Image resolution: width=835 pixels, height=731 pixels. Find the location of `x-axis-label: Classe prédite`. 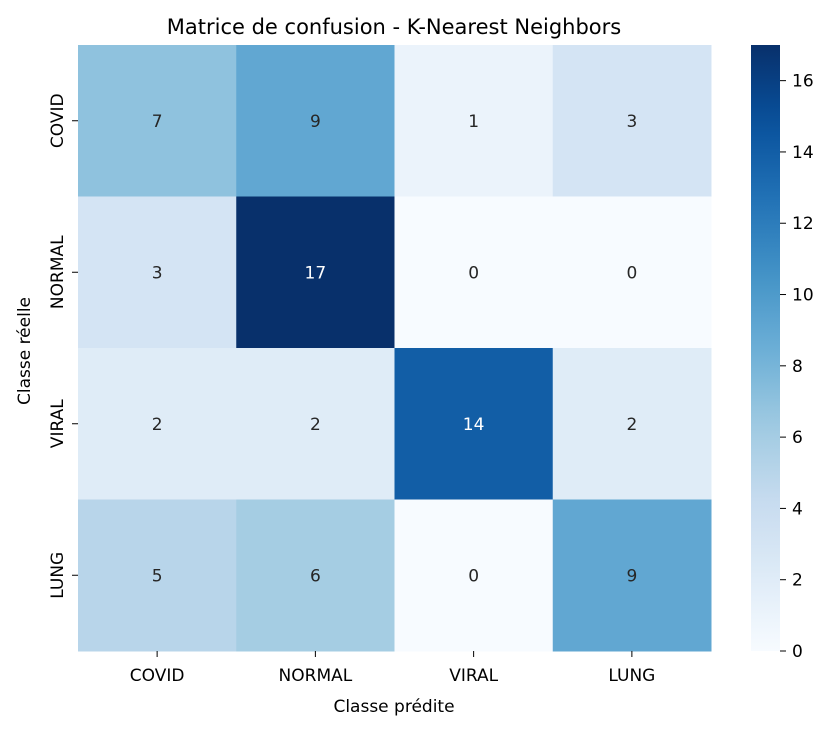

x-axis-label: Classe prédite is located at coordinates (393, 707).